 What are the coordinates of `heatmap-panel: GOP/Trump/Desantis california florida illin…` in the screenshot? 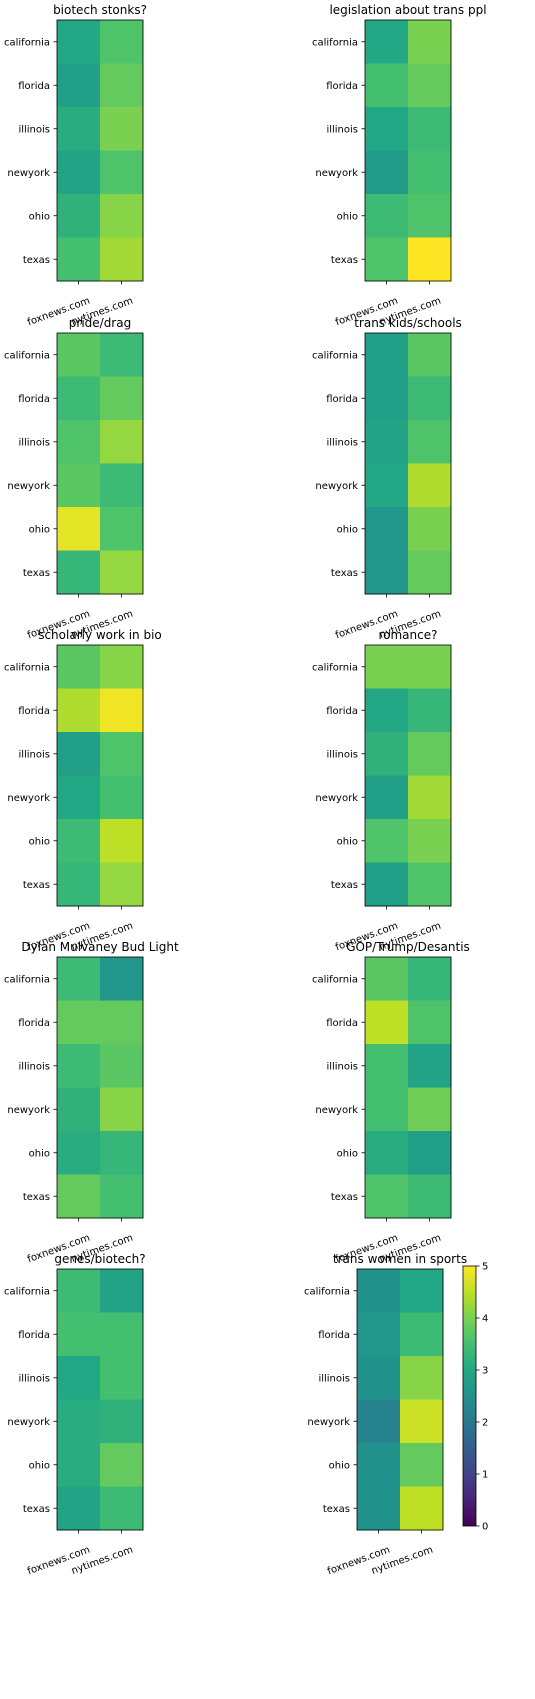 It's located at (391, 1102).